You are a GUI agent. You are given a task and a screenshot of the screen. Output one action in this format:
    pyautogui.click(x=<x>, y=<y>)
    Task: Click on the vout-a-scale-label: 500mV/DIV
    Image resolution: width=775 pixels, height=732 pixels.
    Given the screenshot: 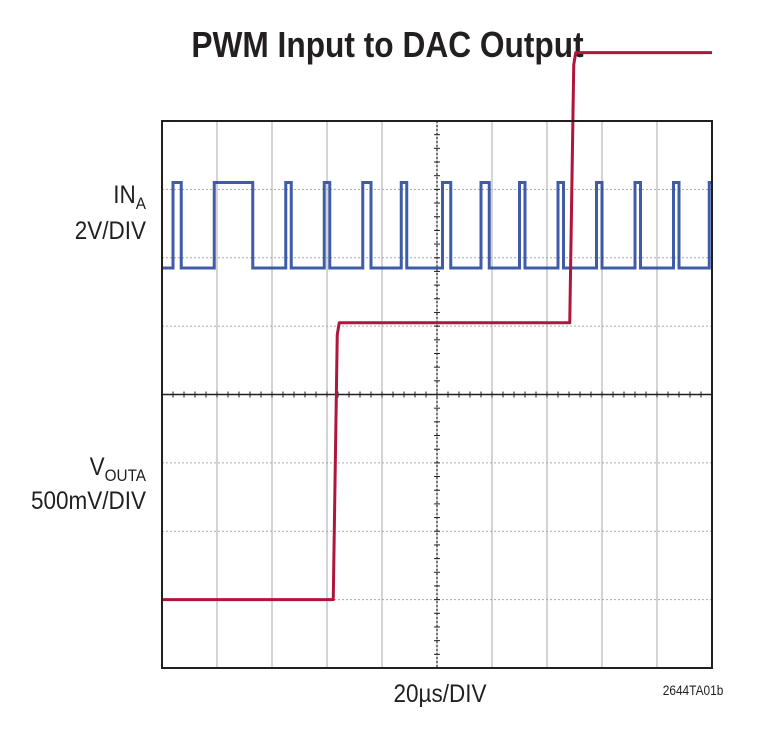 What is the action you would take?
    pyautogui.click(x=88, y=501)
    